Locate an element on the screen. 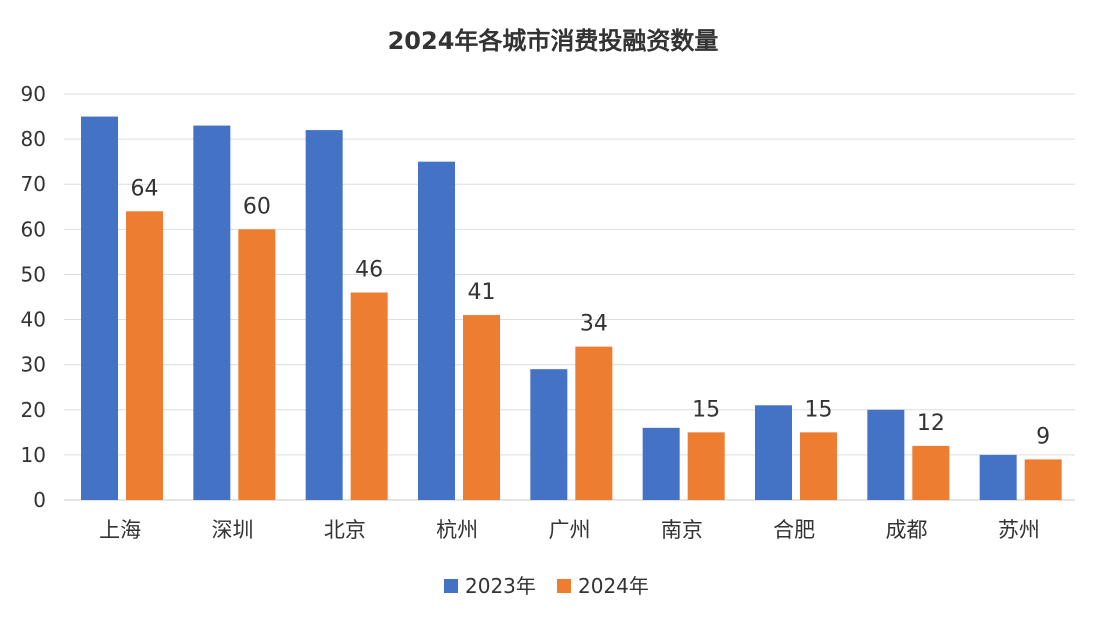 The width and height of the screenshot is (1106, 630). category-label: 南京 is located at coordinates (682, 530).